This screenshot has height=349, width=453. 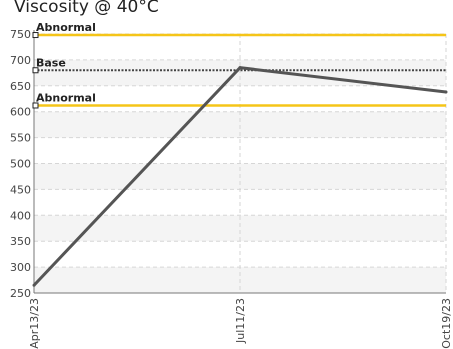 I want to click on y-tick-label: 300, so click(x=20, y=267).